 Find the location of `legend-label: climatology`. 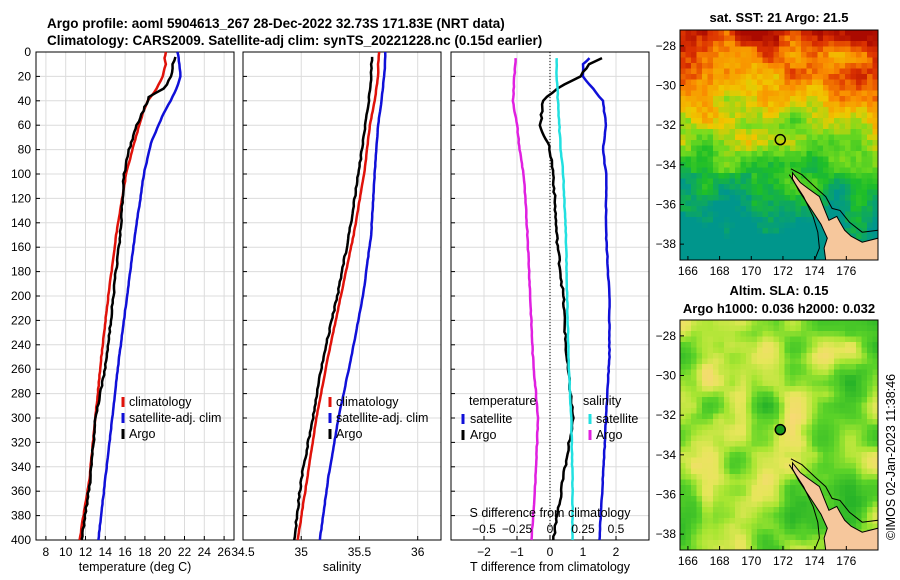

legend-label: climatology is located at coordinates (367, 402).